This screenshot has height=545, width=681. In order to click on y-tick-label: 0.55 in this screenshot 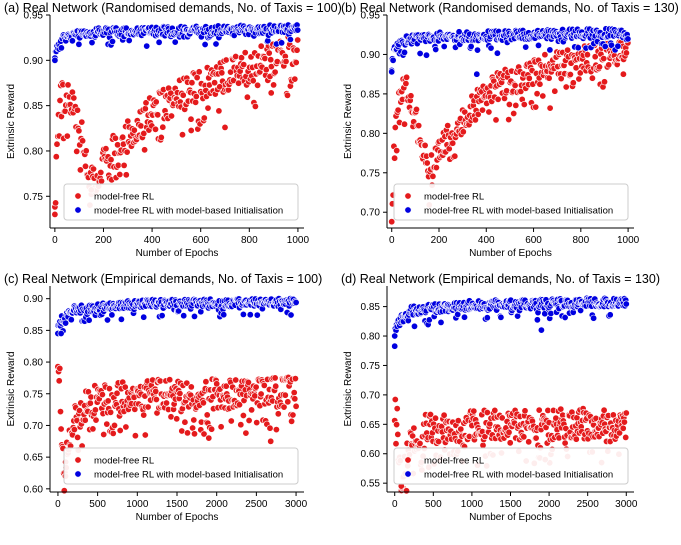, I will do `click(371, 484)`.